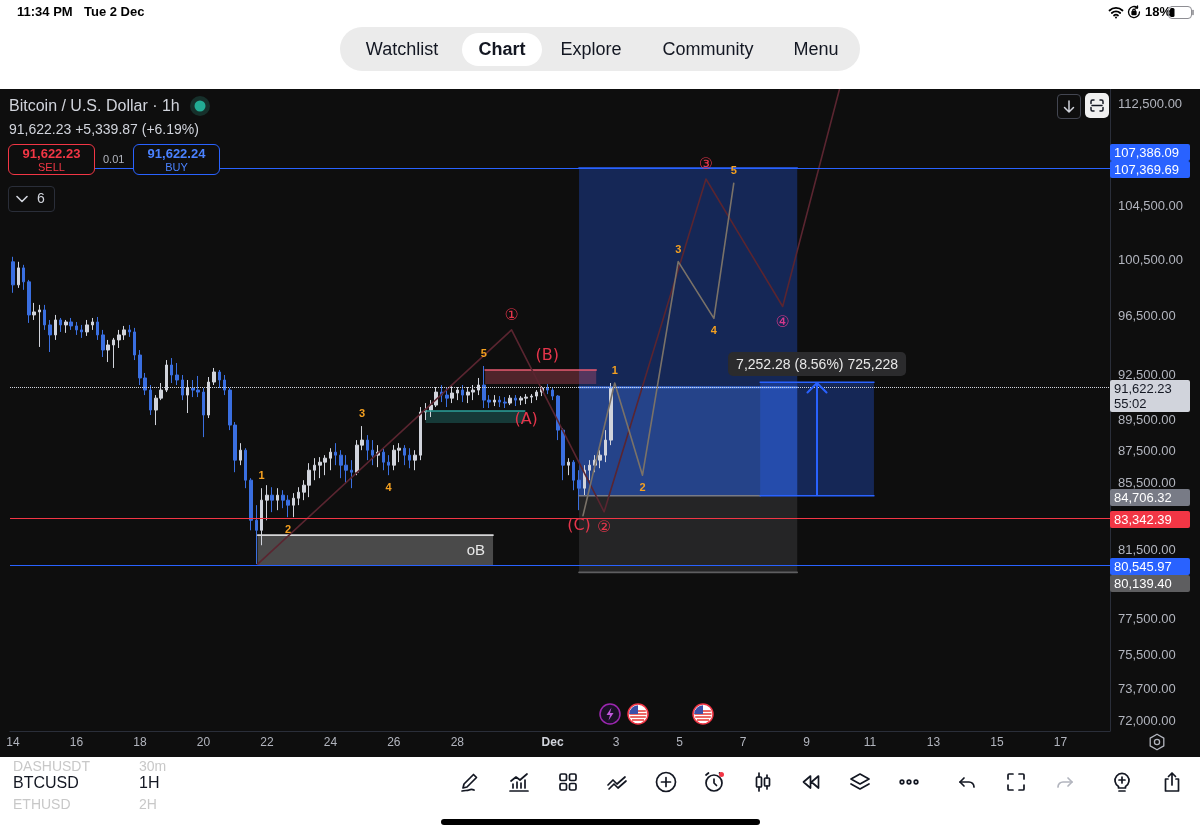 The width and height of the screenshot is (1200, 834). I want to click on ref-line-label: 91,622.23 55:02, so click(1150, 396).